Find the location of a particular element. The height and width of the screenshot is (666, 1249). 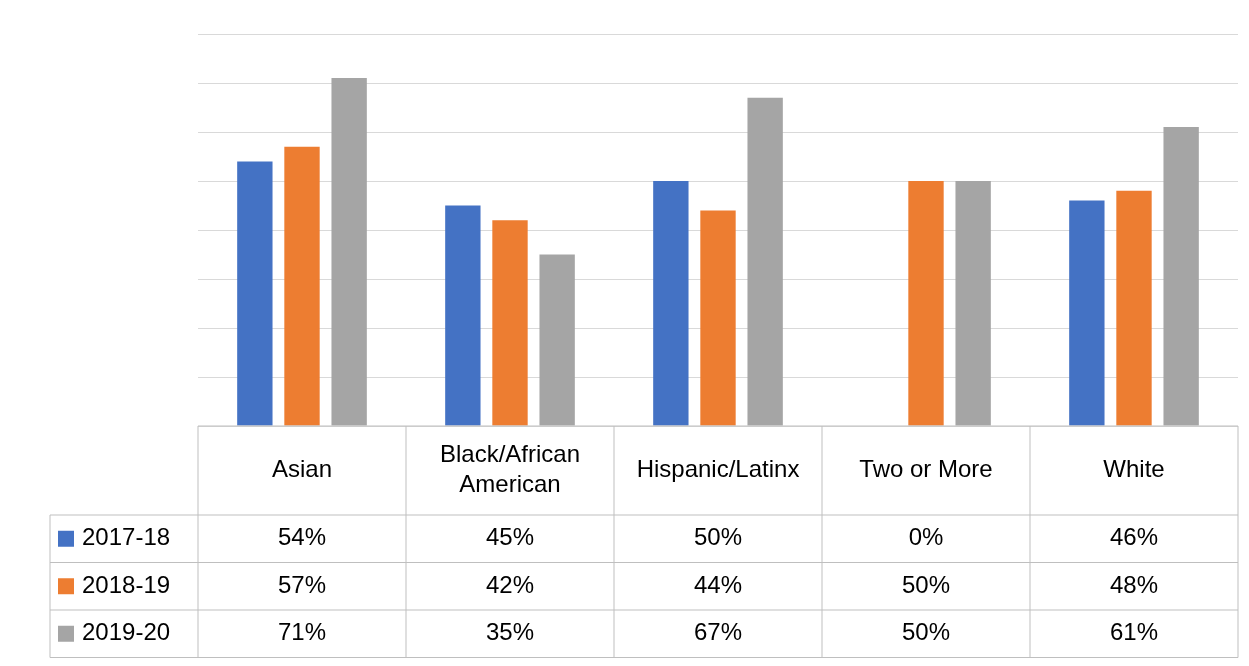

data-label: 71% is located at coordinates (302, 632).